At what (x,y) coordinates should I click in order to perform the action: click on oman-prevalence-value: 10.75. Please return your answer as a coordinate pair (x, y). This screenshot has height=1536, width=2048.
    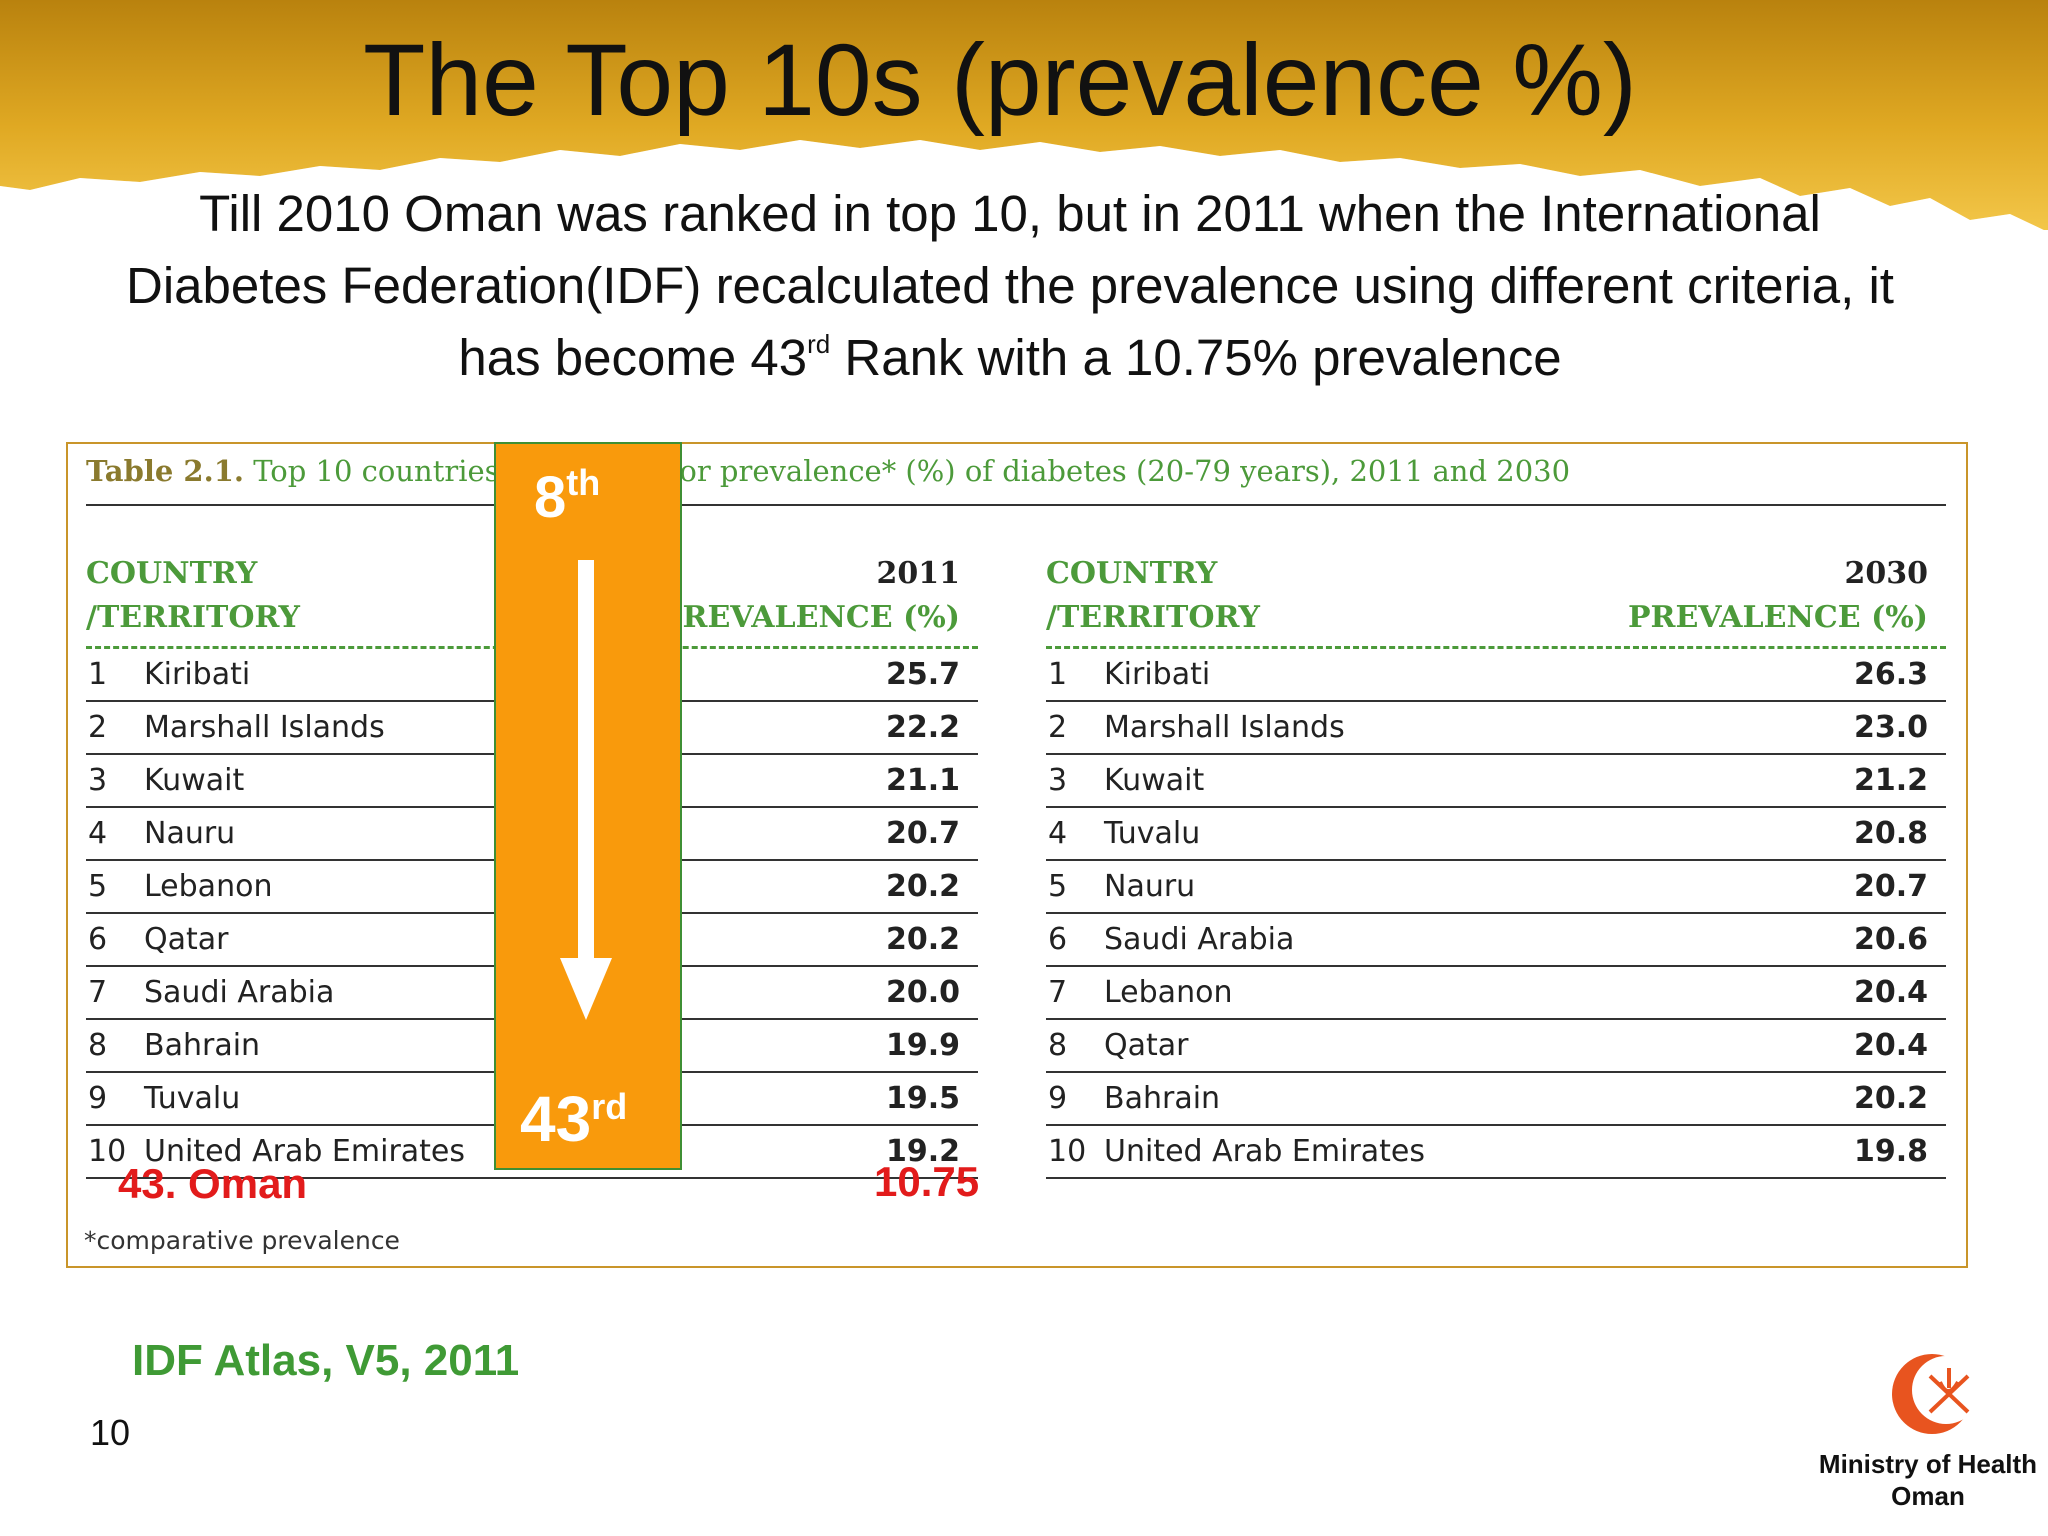
    Looking at the image, I should click on (927, 1181).